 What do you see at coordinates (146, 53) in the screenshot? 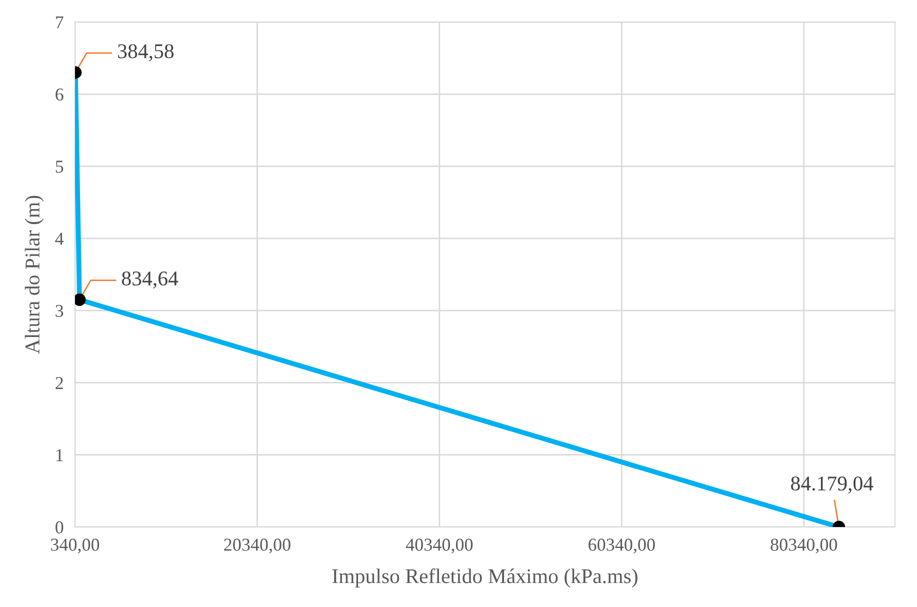
I see `annotation: 384,58` at bounding box center [146, 53].